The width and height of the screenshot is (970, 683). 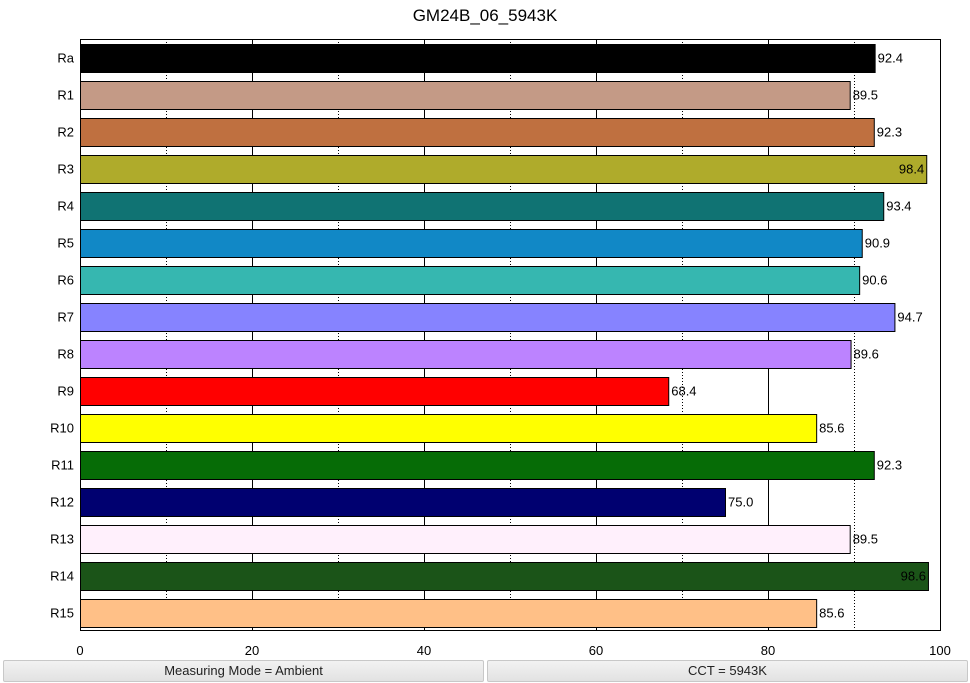 What do you see at coordinates (596, 650) in the screenshot?
I see `x-tick-label: 60` at bounding box center [596, 650].